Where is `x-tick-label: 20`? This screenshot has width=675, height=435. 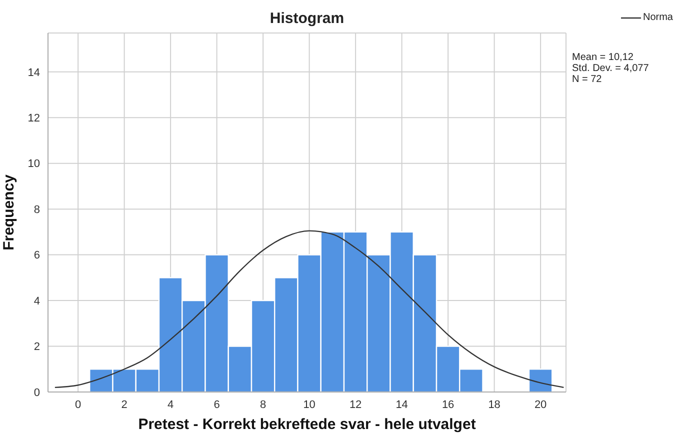 x-tick-label: 20 is located at coordinates (540, 404).